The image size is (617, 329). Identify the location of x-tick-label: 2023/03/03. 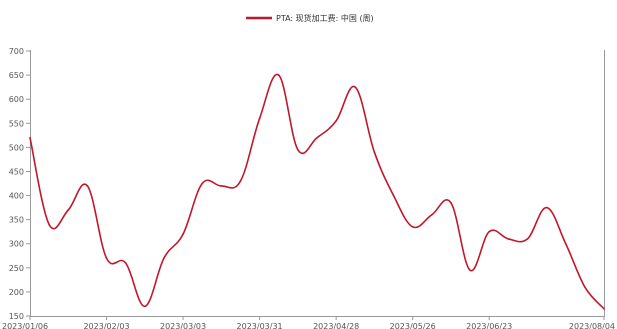
(183, 325).